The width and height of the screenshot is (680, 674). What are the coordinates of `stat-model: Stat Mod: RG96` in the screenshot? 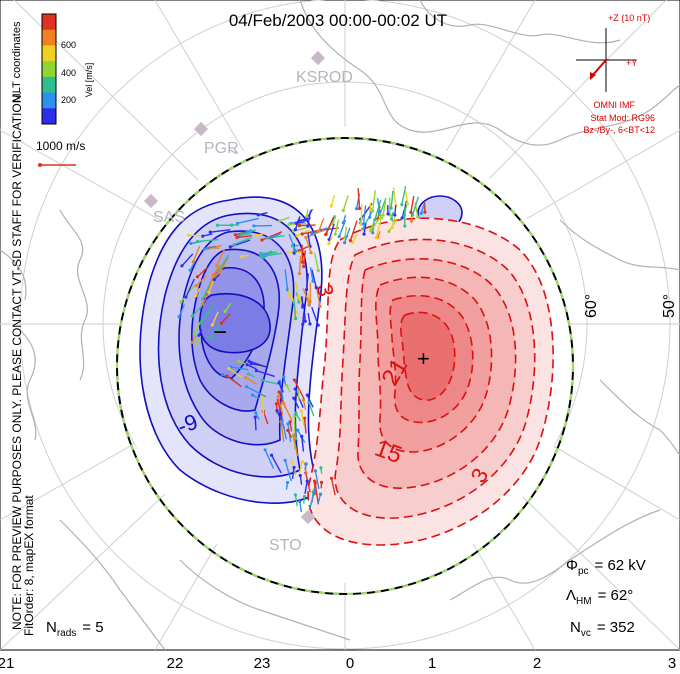 It's located at (622, 118).